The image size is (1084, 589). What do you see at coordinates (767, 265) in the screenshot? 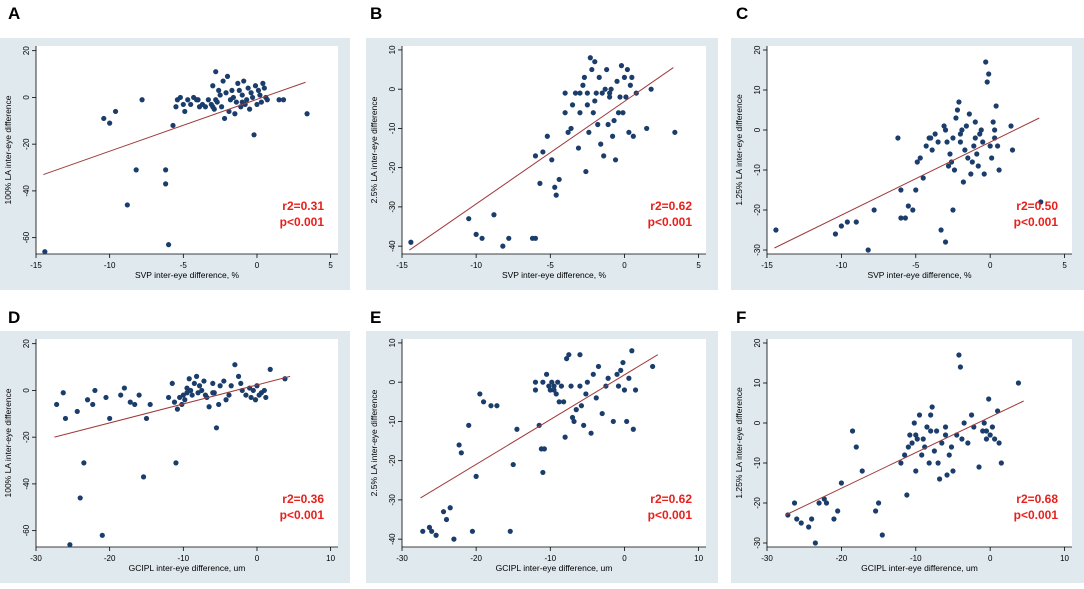
I see `x-tick-label: -15` at bounding box center [767, 265].